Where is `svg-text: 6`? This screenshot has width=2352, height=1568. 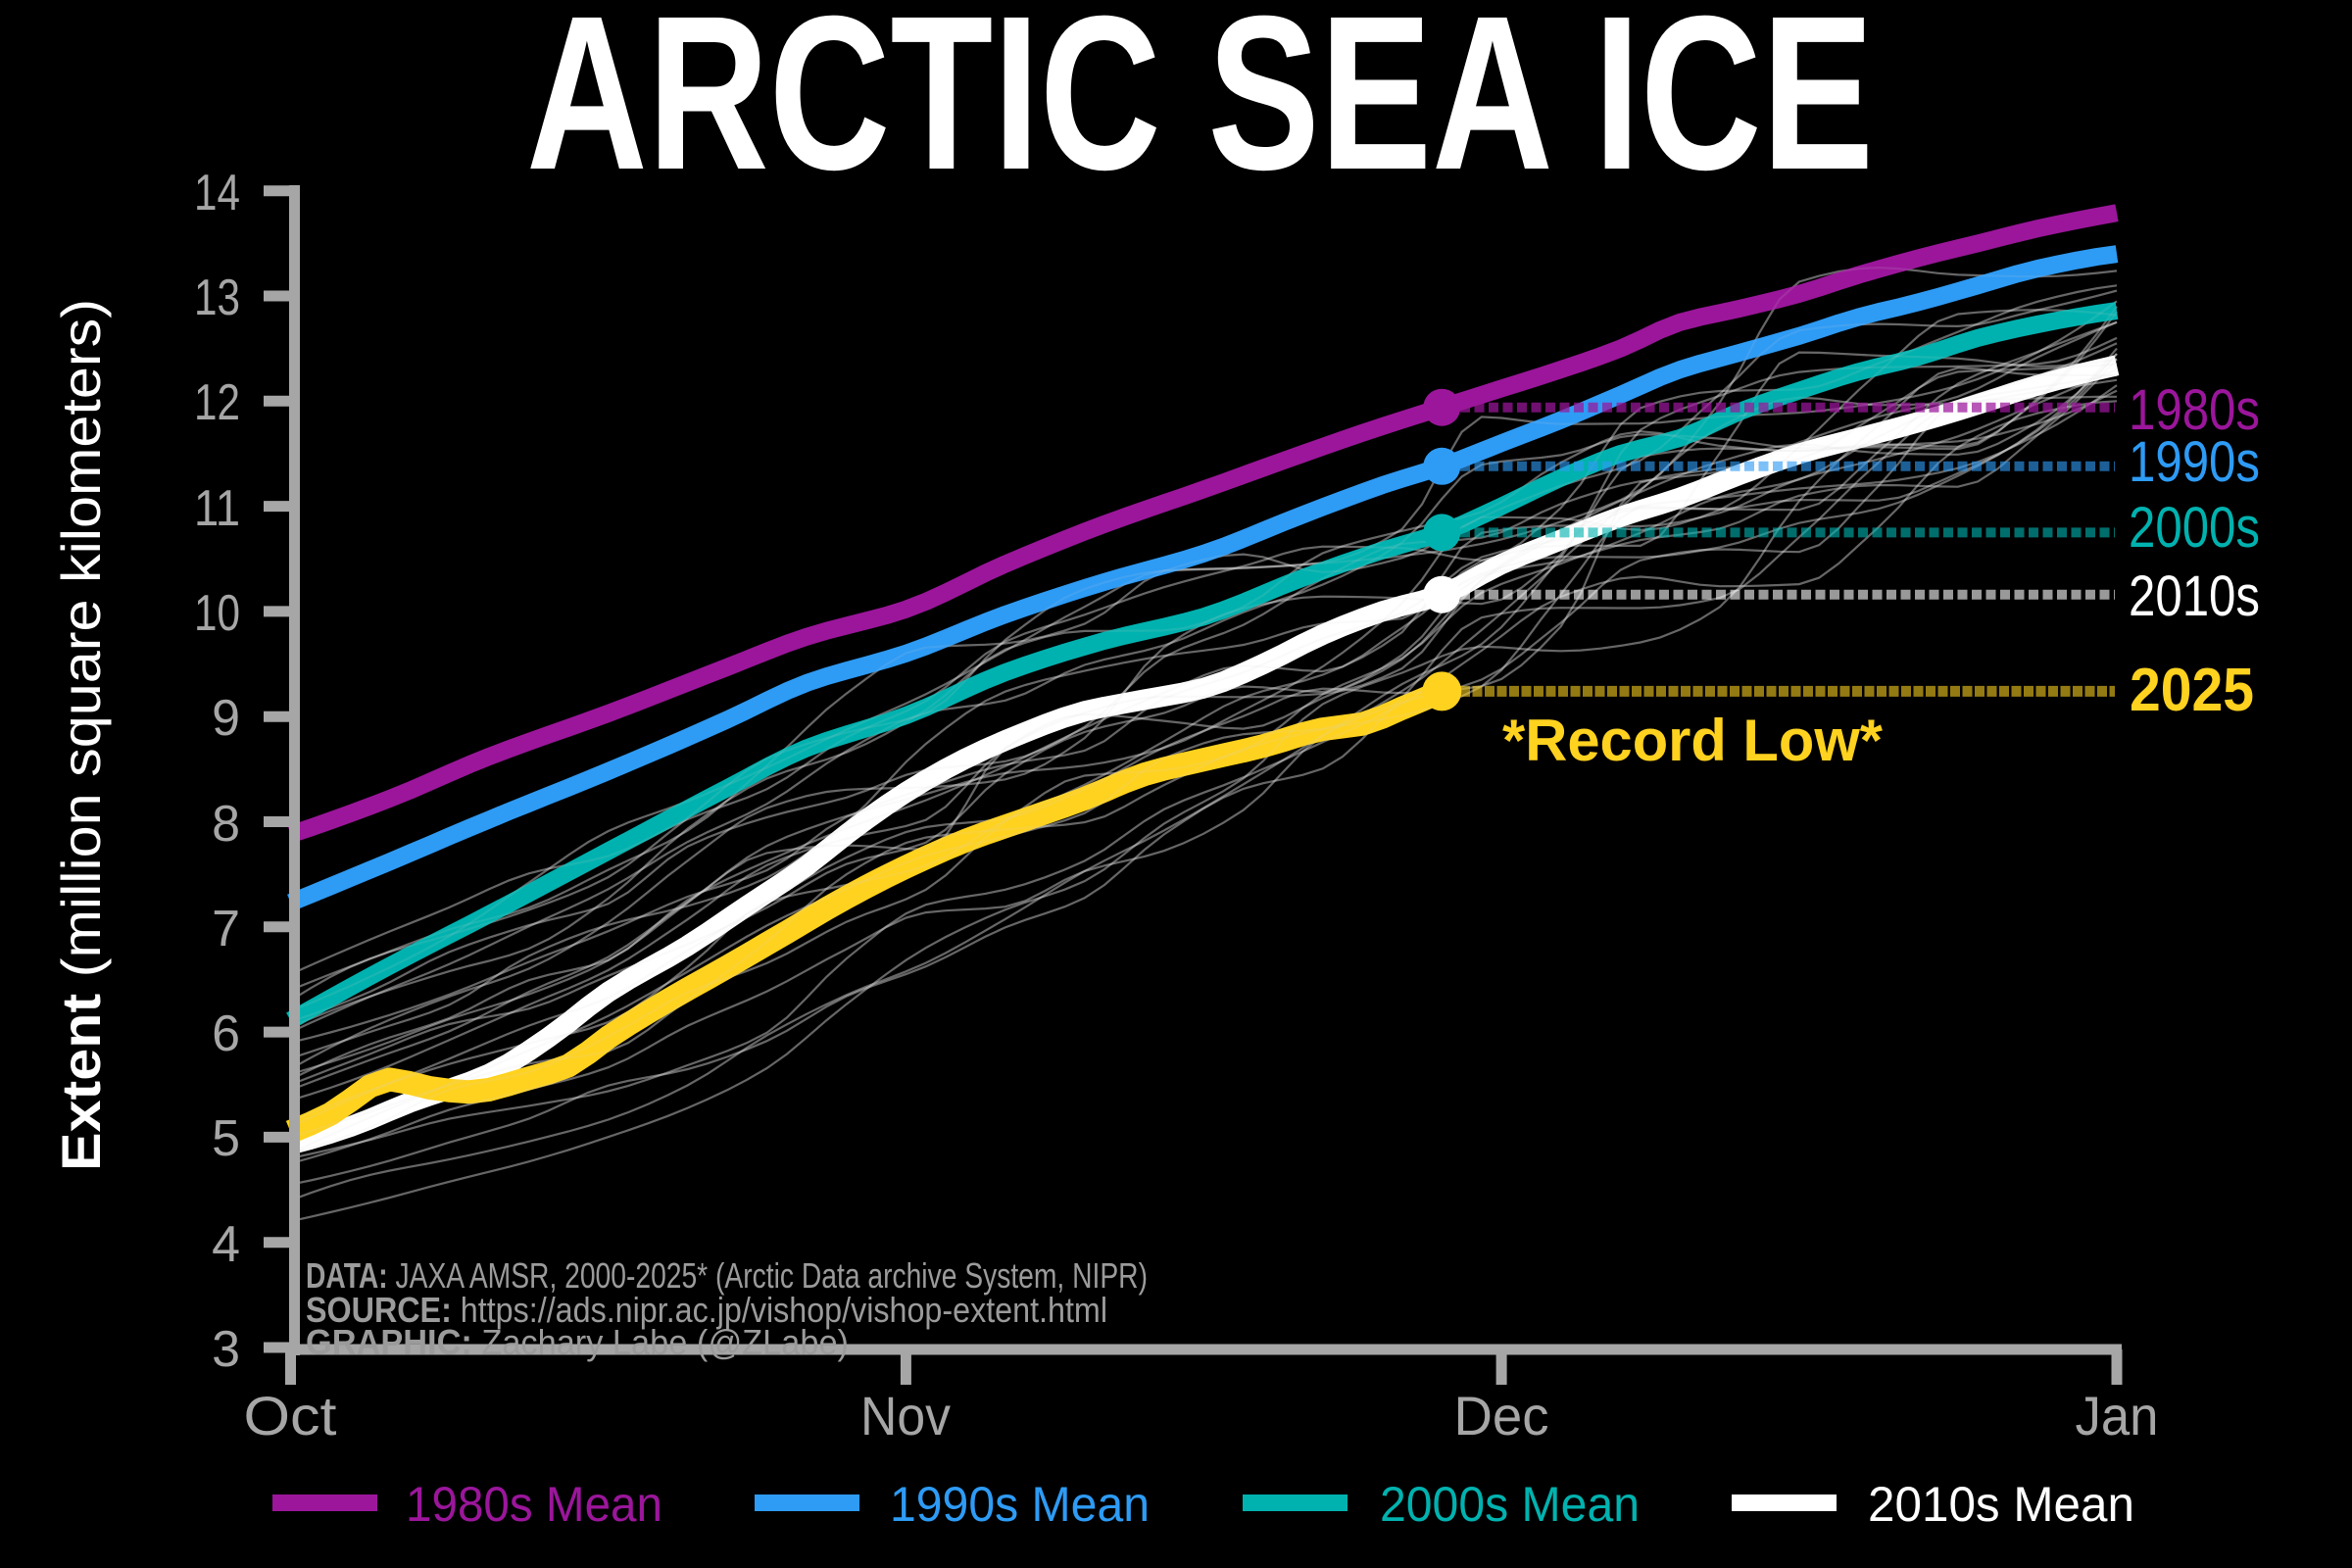
svg-text: 6 is located at coordinates (226, 1033).